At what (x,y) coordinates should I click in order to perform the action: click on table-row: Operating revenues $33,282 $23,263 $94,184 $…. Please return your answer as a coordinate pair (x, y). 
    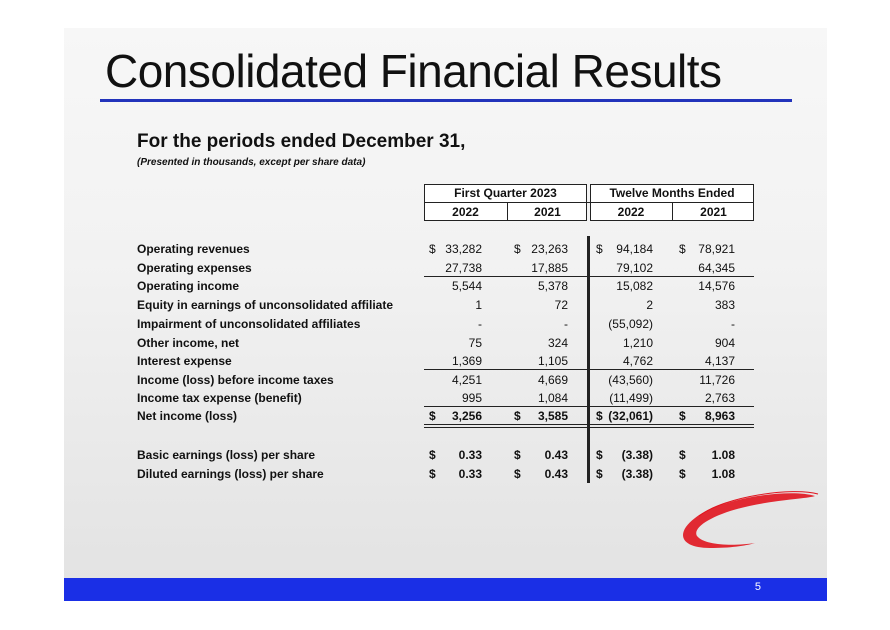
    Looking at the image, I should click on (445, 249).